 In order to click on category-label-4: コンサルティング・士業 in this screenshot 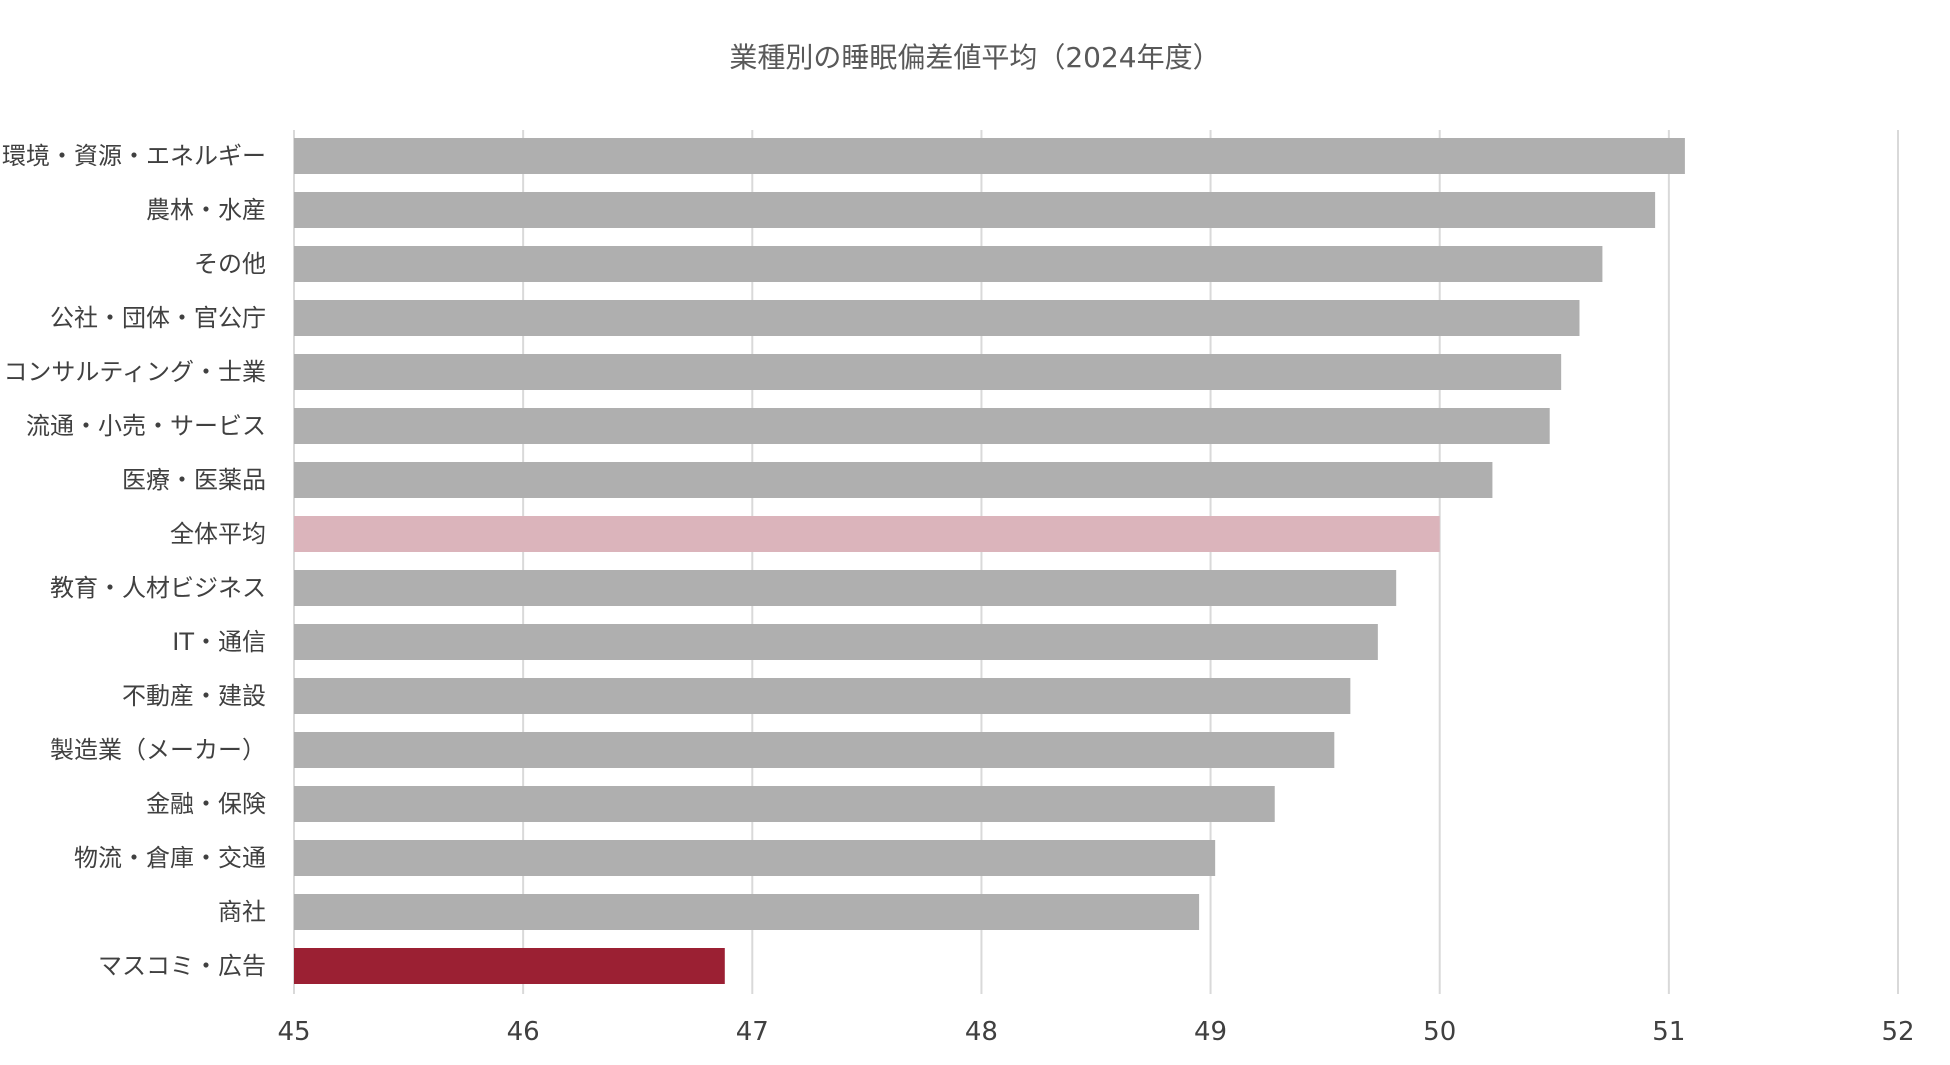, I will do `click(134, 372)`.